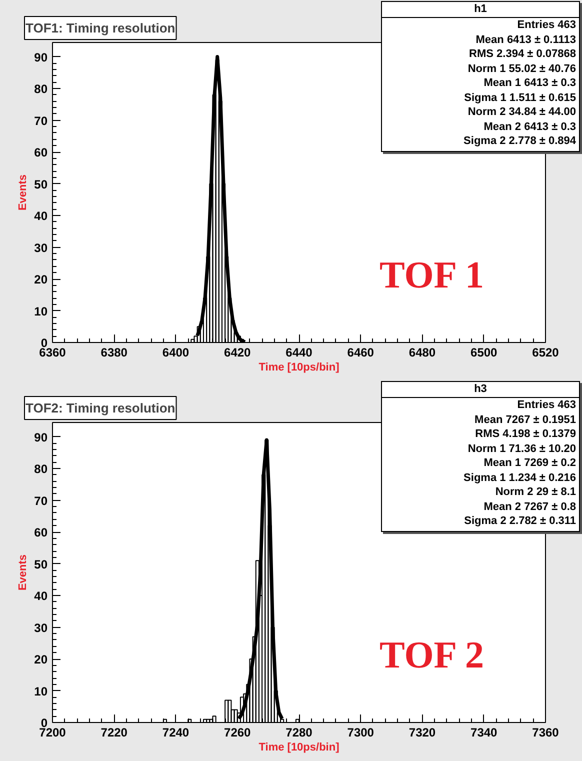 The image size is (582, 761). Describe the element at coordinates (422, 733) in the screenshot. I see `x-tick-label: 7320` at that location.